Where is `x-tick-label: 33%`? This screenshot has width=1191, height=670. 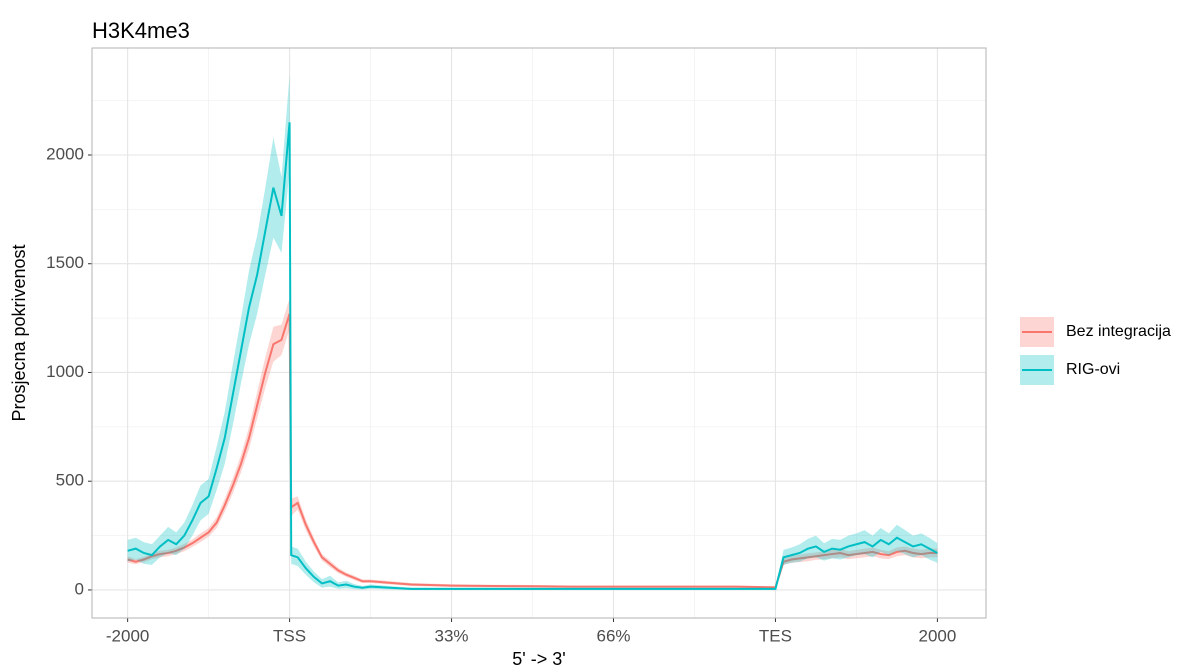 x-tick-label: 33% is located at coordinates (452, 635).